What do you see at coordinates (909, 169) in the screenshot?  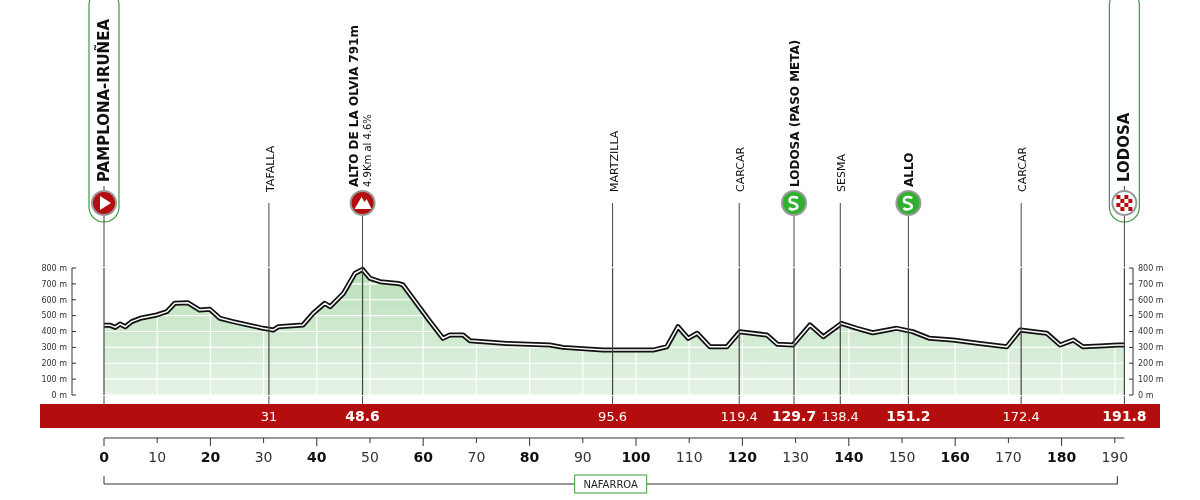 I see `ref-line-label: ALLO` at bounding box center [909, 169].